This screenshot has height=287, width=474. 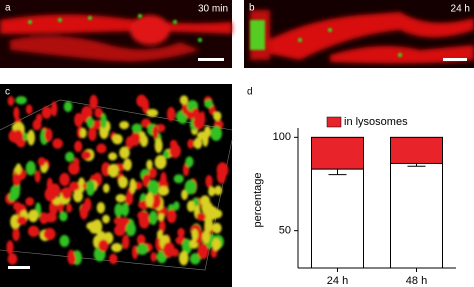 I want to click on time-caption: 30 min, so click(x=213, y=9).